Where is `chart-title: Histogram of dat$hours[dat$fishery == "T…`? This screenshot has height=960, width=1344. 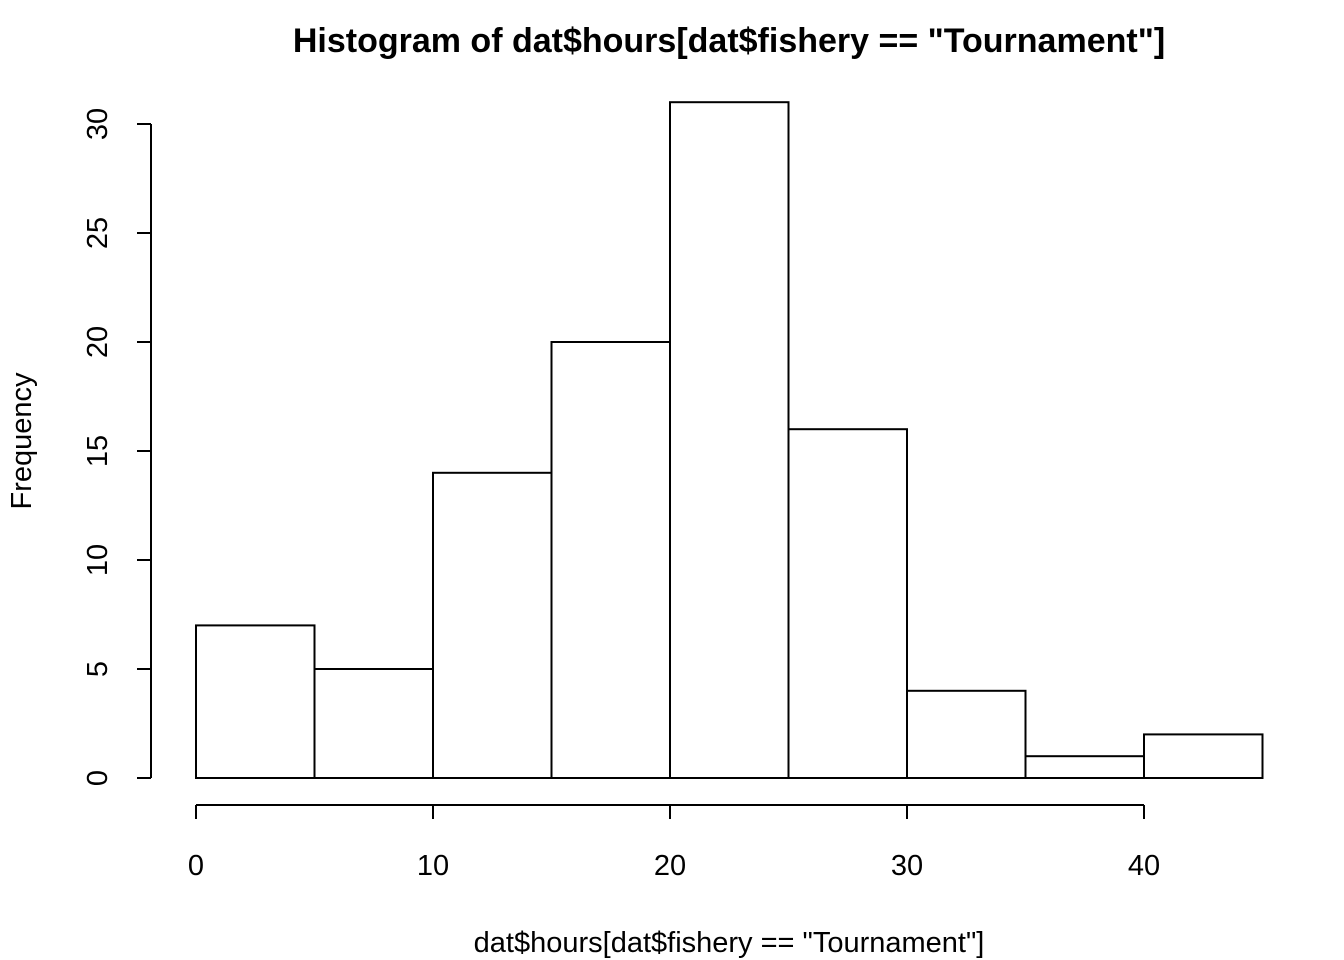 chart-title: Histogram of dat$hours[dat$fishery == "T… is located at coordinates (729, 41).